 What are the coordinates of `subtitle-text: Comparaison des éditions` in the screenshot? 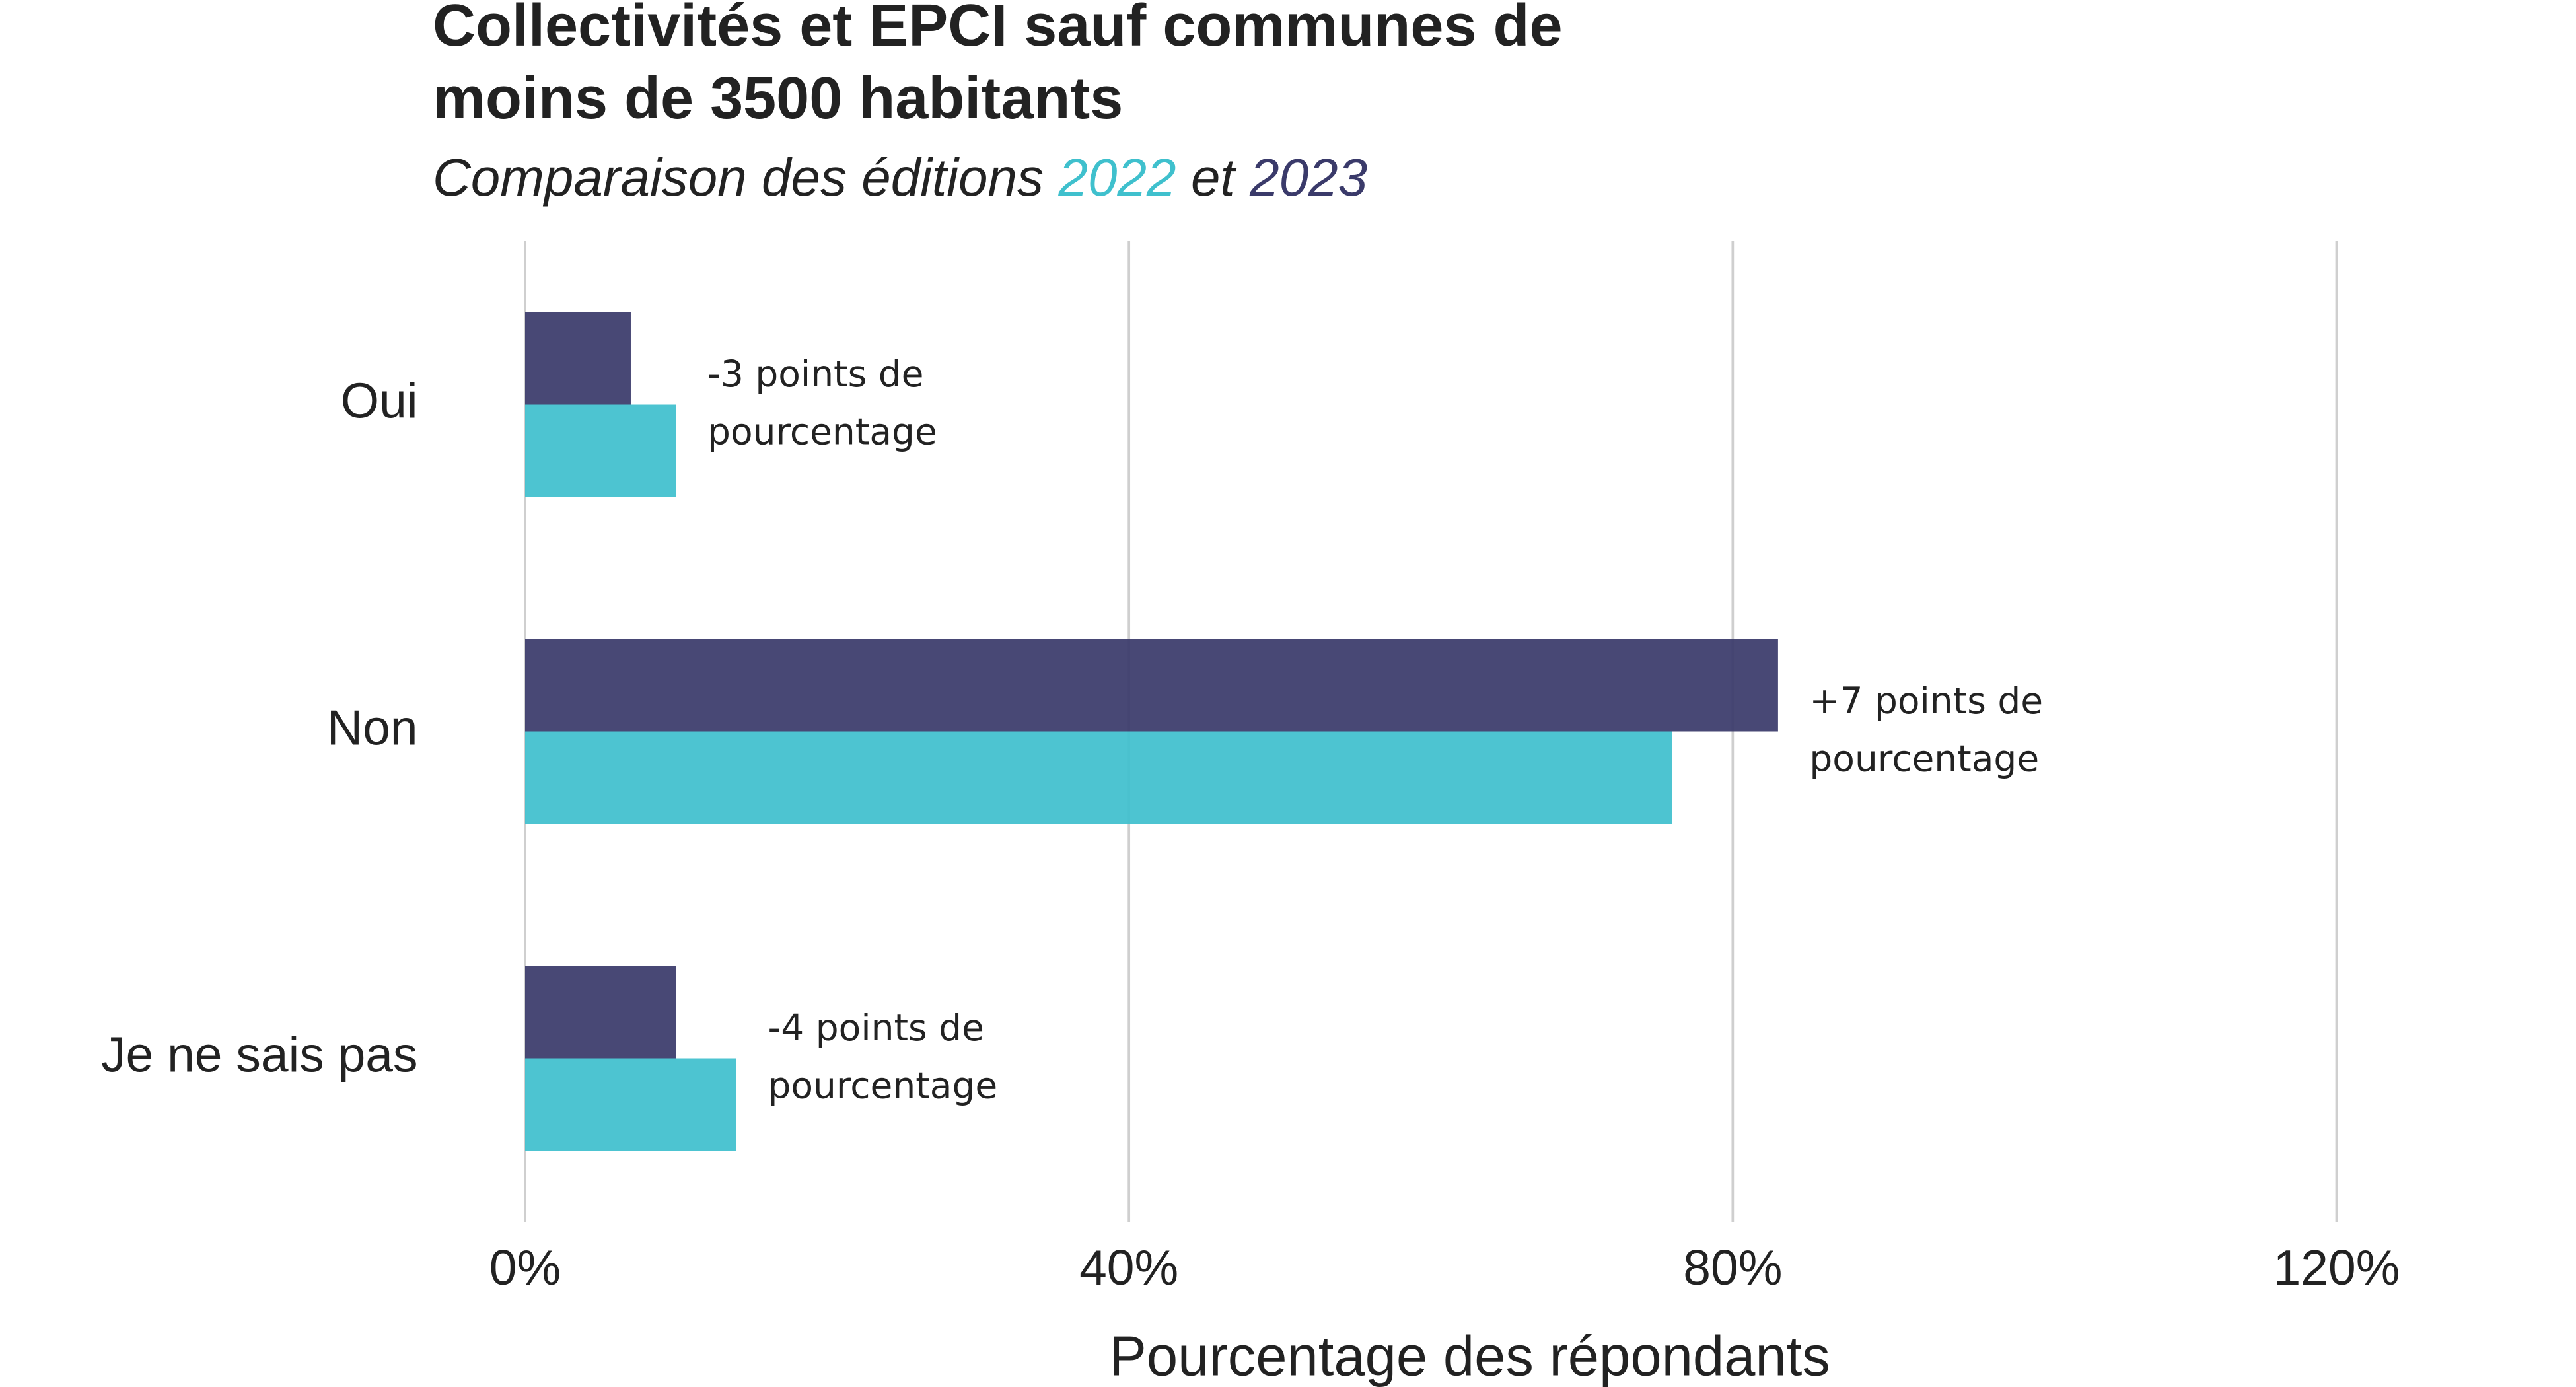 It's located at (738, 177).